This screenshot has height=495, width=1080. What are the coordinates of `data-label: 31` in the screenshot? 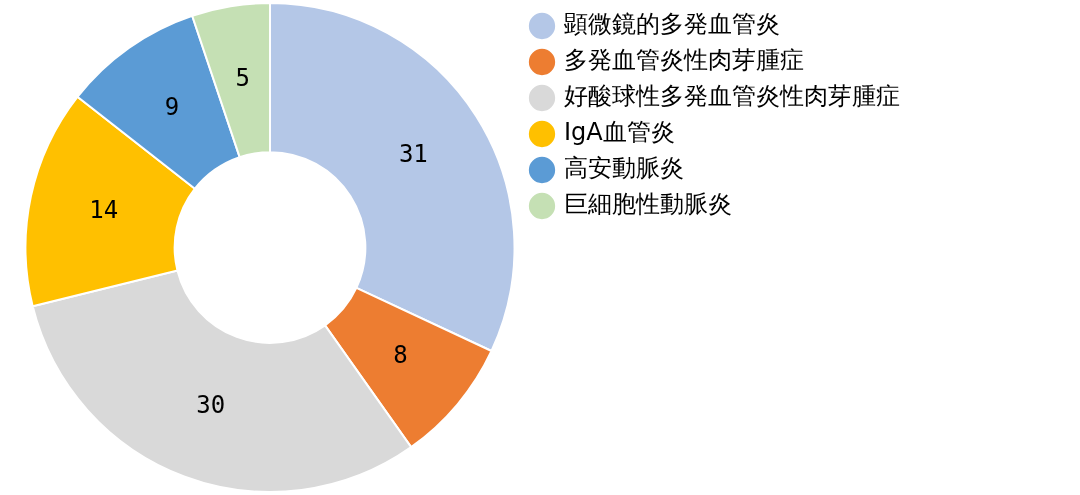 It's located at (413, 154).